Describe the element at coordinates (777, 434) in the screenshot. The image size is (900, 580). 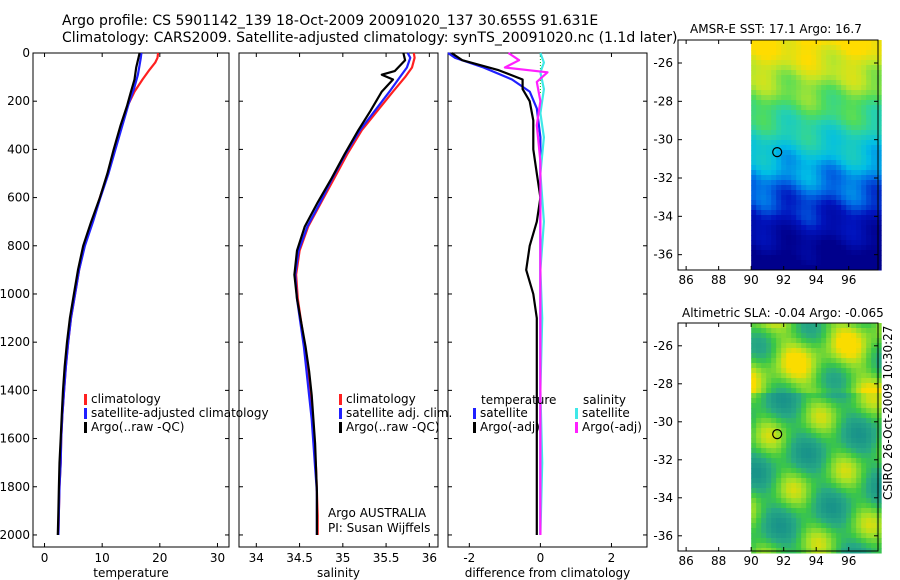
I see `argo-position-marker` at that location.